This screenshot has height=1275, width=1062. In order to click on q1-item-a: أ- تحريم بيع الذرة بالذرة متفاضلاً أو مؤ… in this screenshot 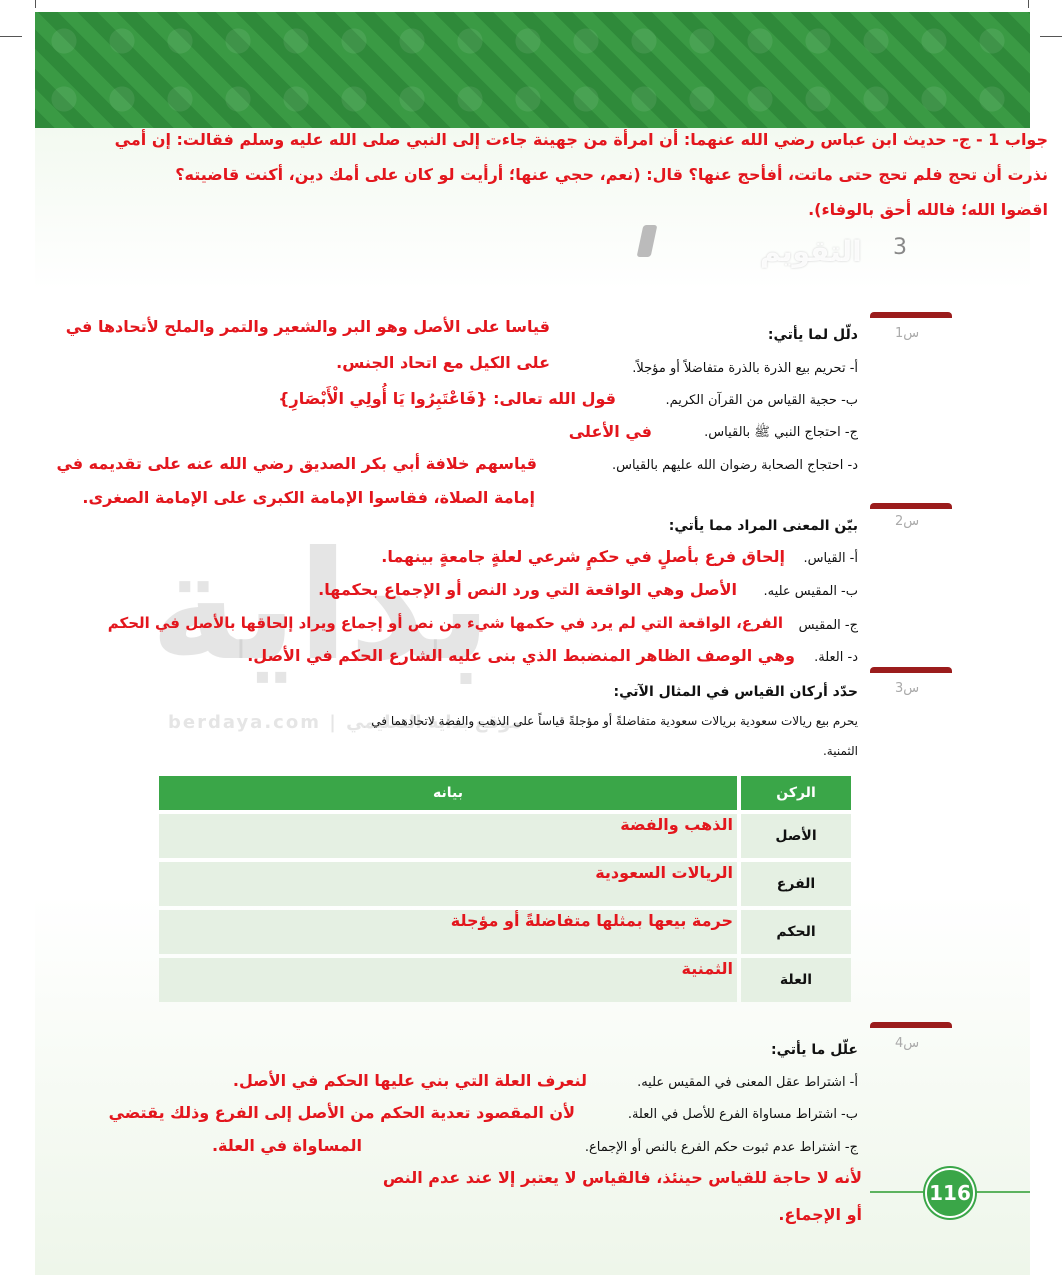, I will do `click(745, 368)`.